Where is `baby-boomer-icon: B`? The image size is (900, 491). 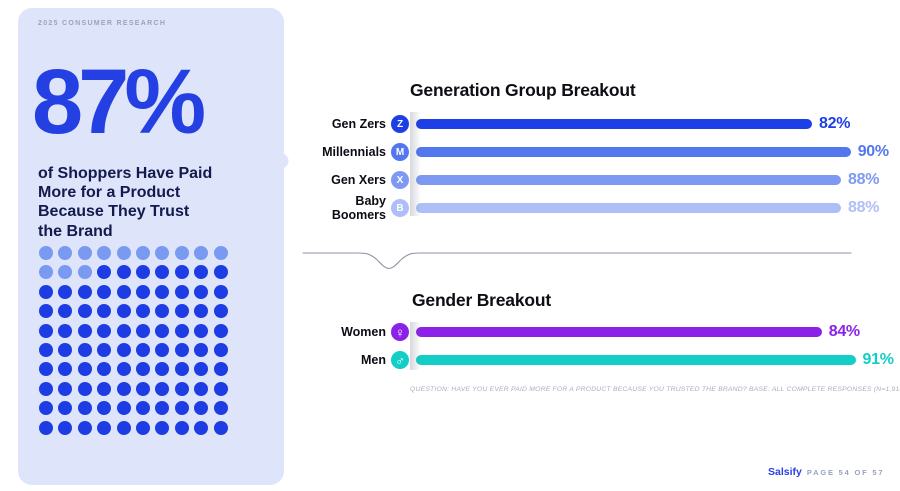
baby-boomer-icon: B is located at coordinates (400, 208).